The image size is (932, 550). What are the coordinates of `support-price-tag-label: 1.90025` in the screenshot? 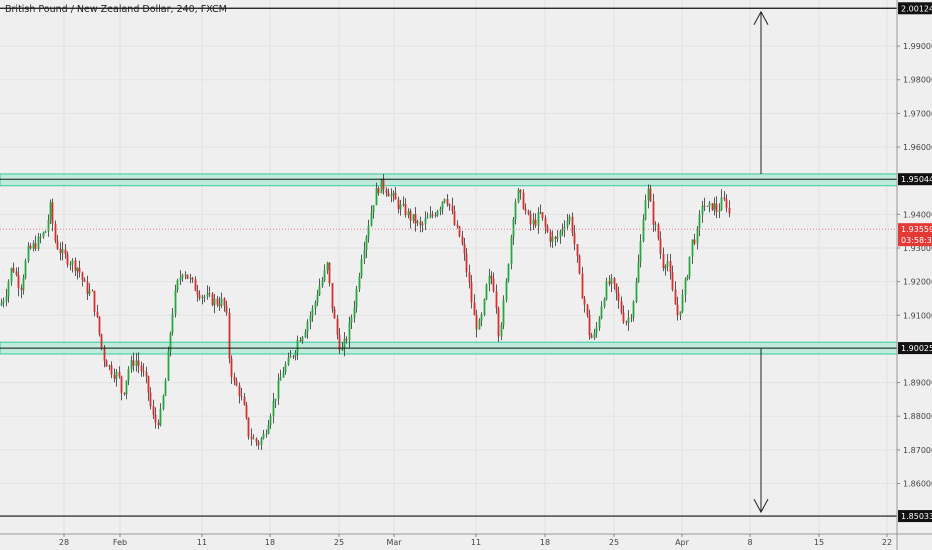 It's located at (916, 348).